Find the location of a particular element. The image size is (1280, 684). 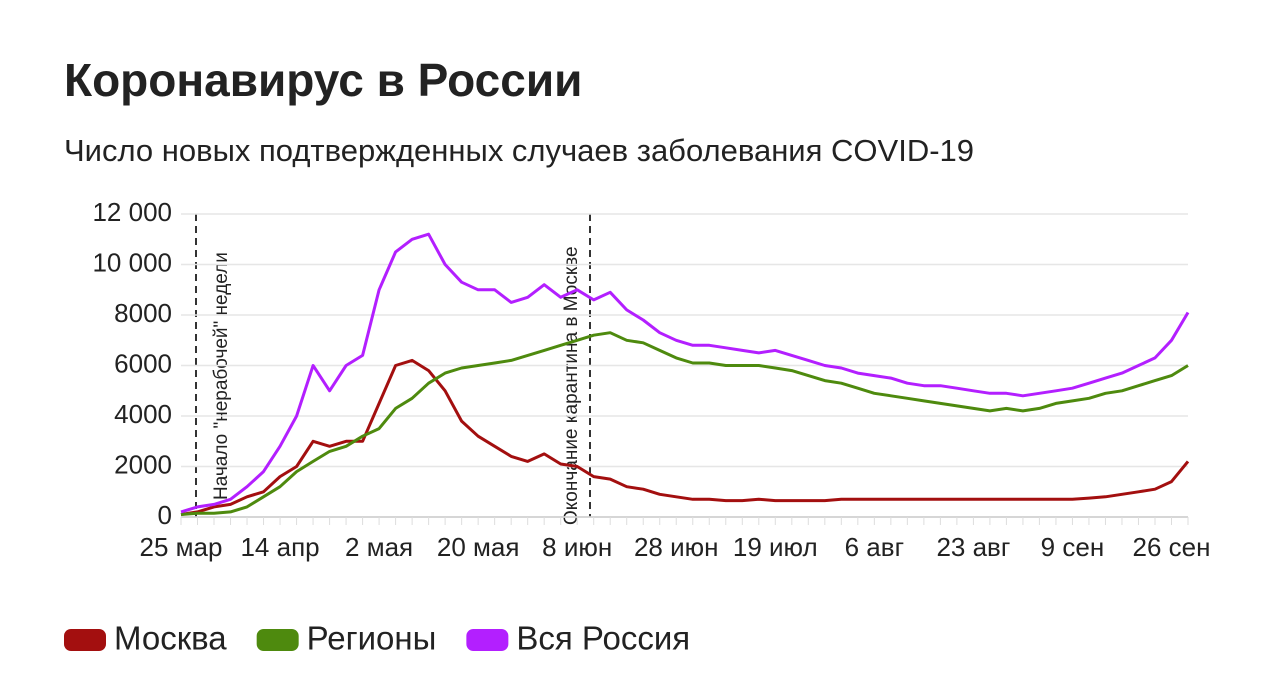

x-tick-label: 2 мая is located at coordinates (379, 547).